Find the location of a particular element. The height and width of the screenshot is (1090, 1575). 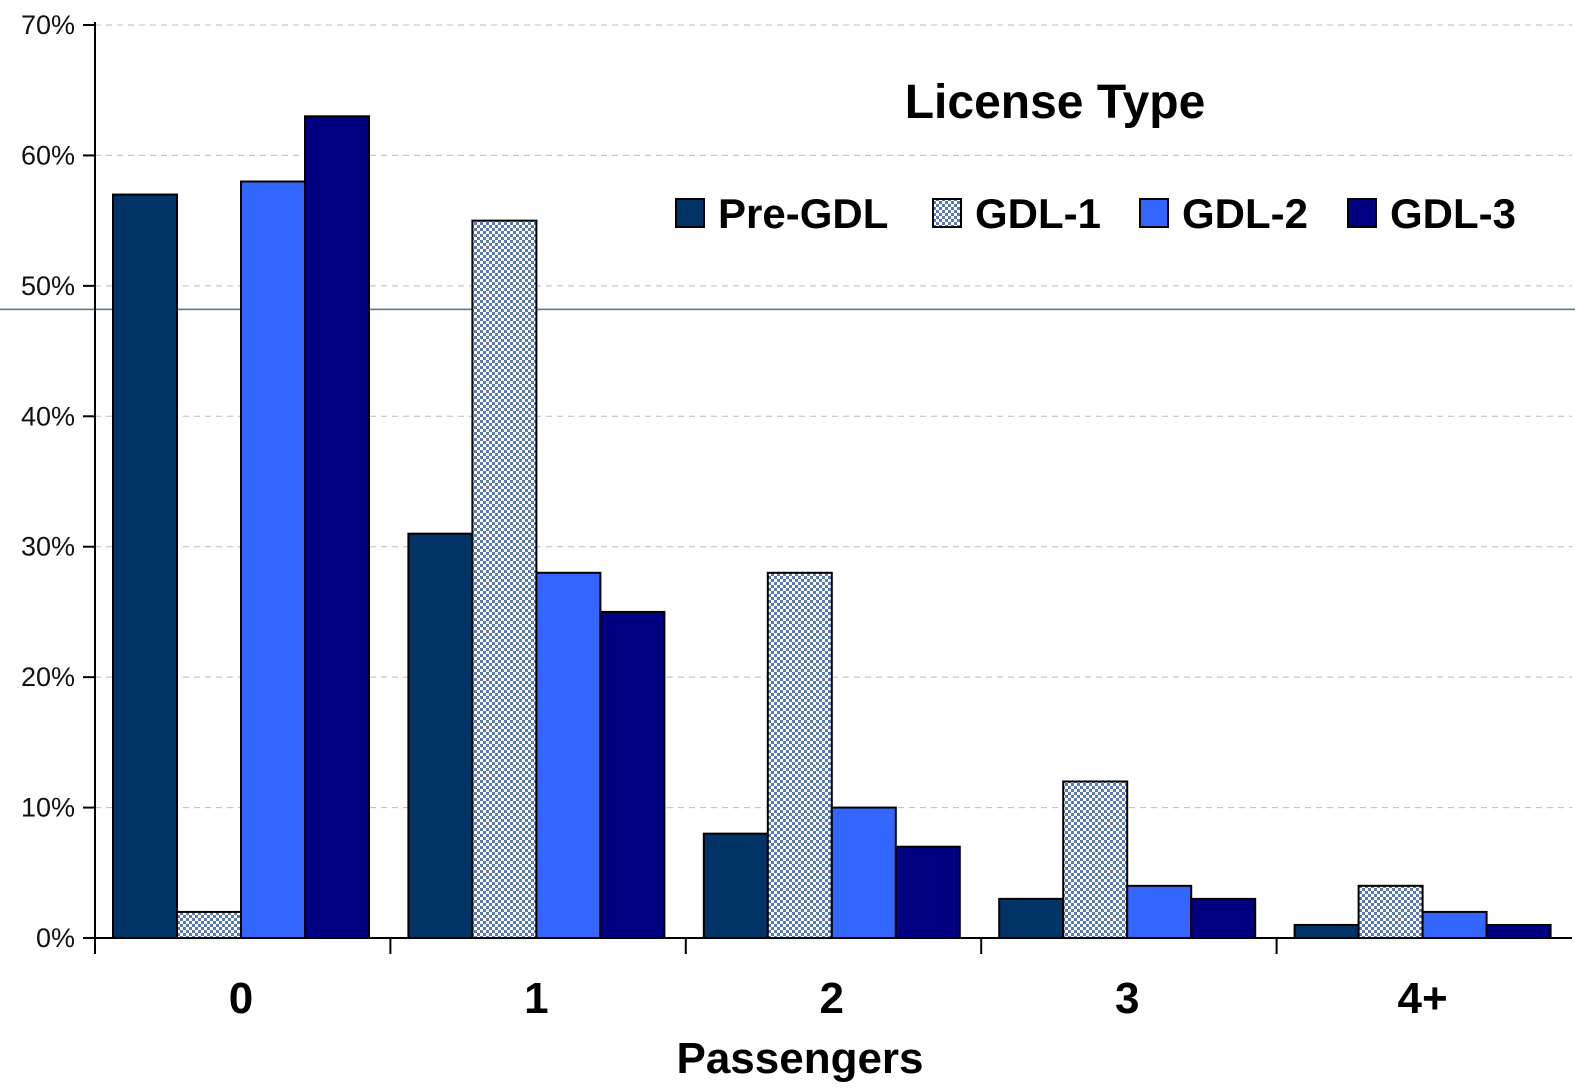

y-tick-label: 0% is located at coordinates (55, 938).